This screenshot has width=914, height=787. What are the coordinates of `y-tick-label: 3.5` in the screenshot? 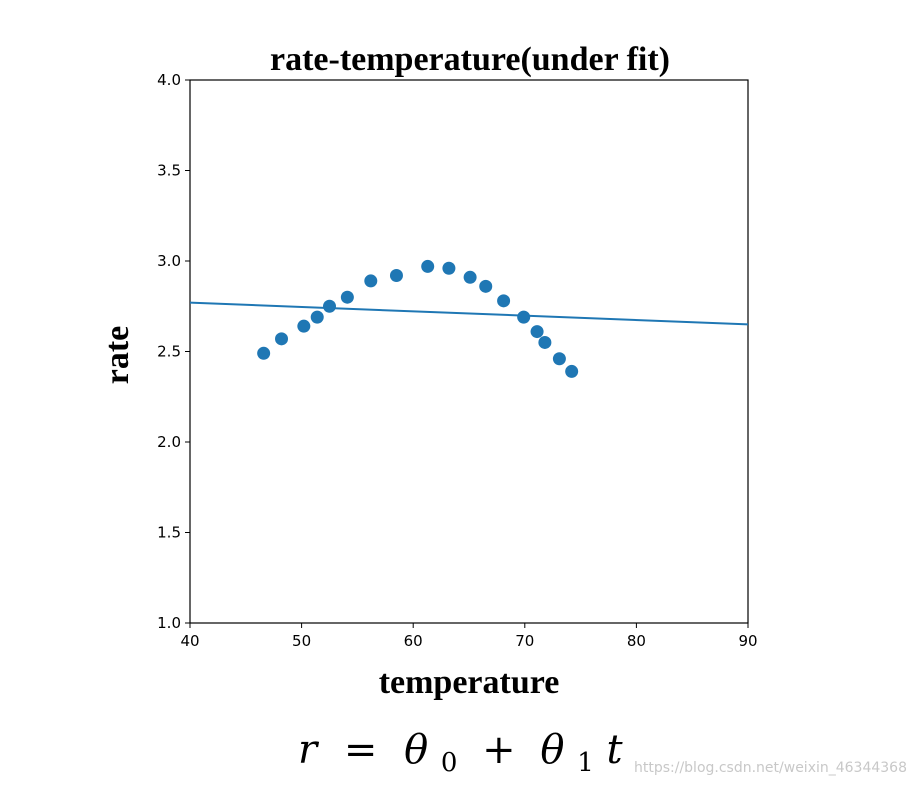 It's located at (169, 171).